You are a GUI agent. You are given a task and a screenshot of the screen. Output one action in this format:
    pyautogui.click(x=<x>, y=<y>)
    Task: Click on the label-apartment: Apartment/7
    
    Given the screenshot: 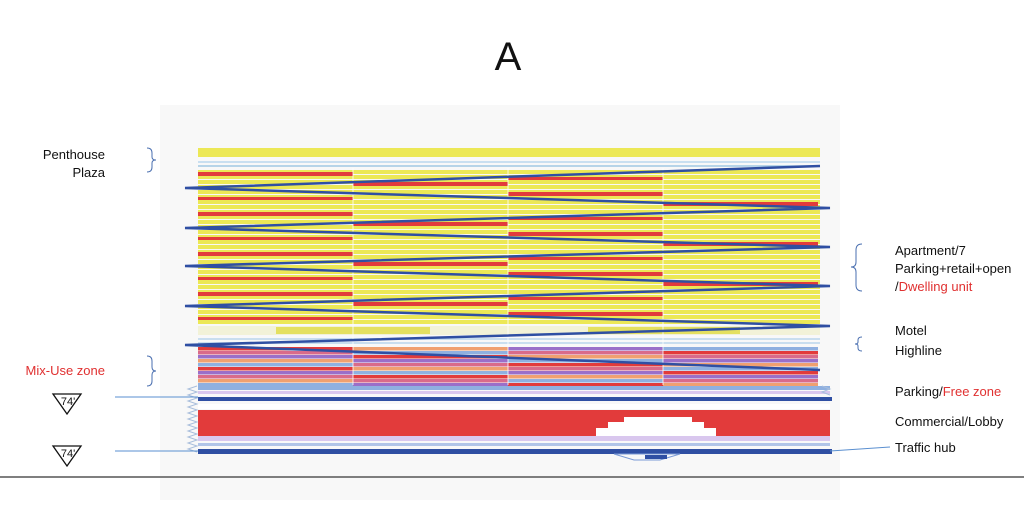 What is the action you would take?
    pyautogui.click(x=930, y=250)
    